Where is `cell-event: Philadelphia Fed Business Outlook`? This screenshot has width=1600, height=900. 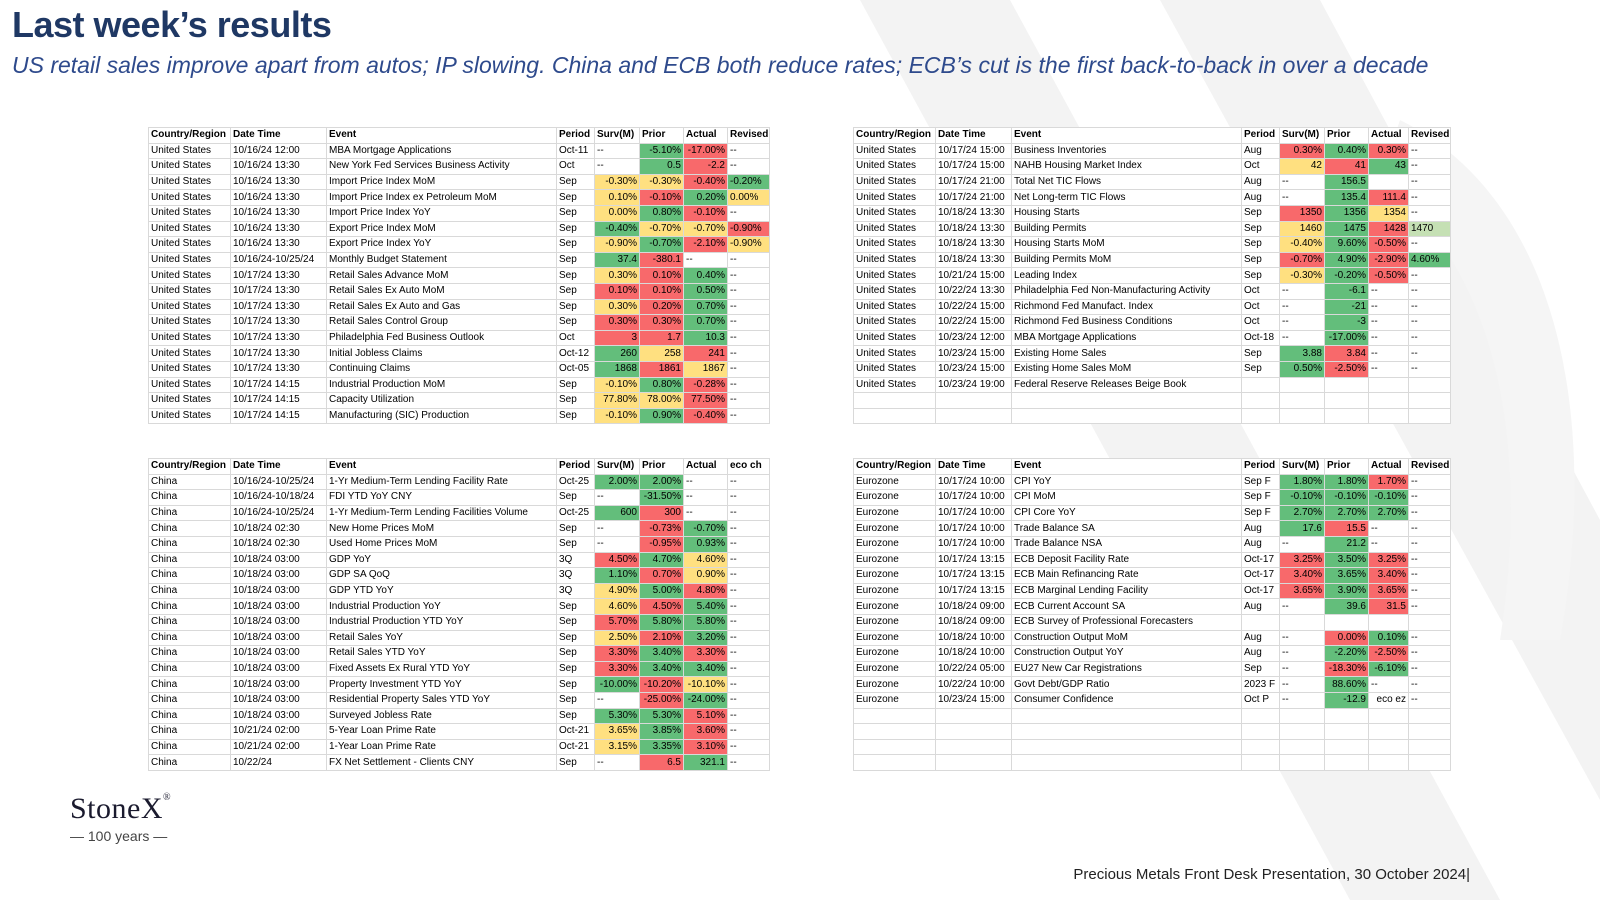 cell-event: Philadelphia Fed Business Outlook is located at coordinates (441, 338).